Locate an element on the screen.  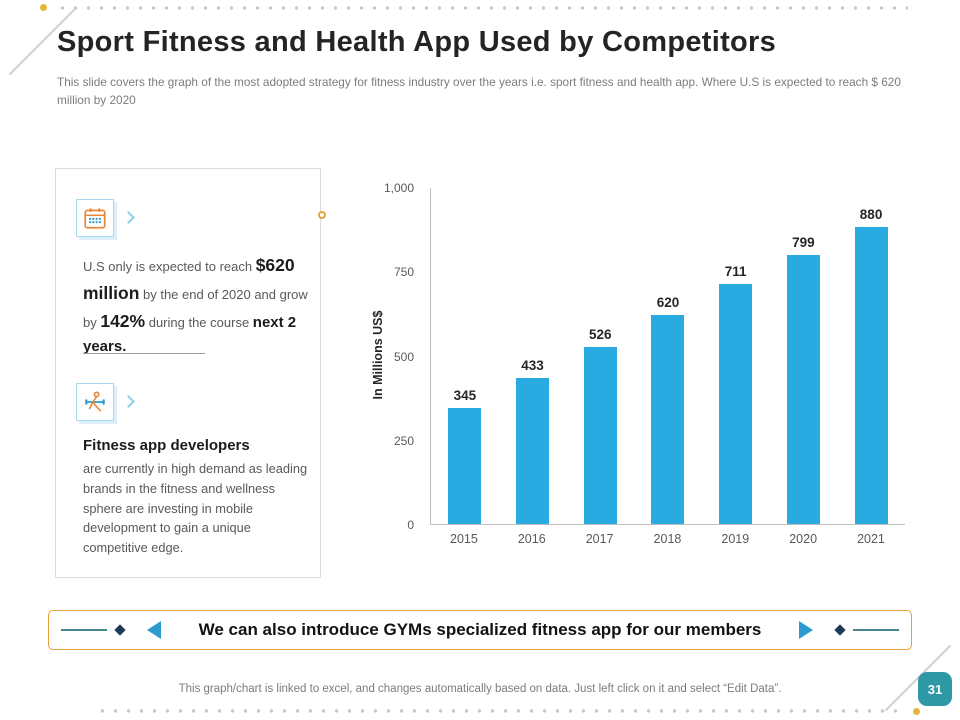
panel-divider is located at coordinates (144, 353).